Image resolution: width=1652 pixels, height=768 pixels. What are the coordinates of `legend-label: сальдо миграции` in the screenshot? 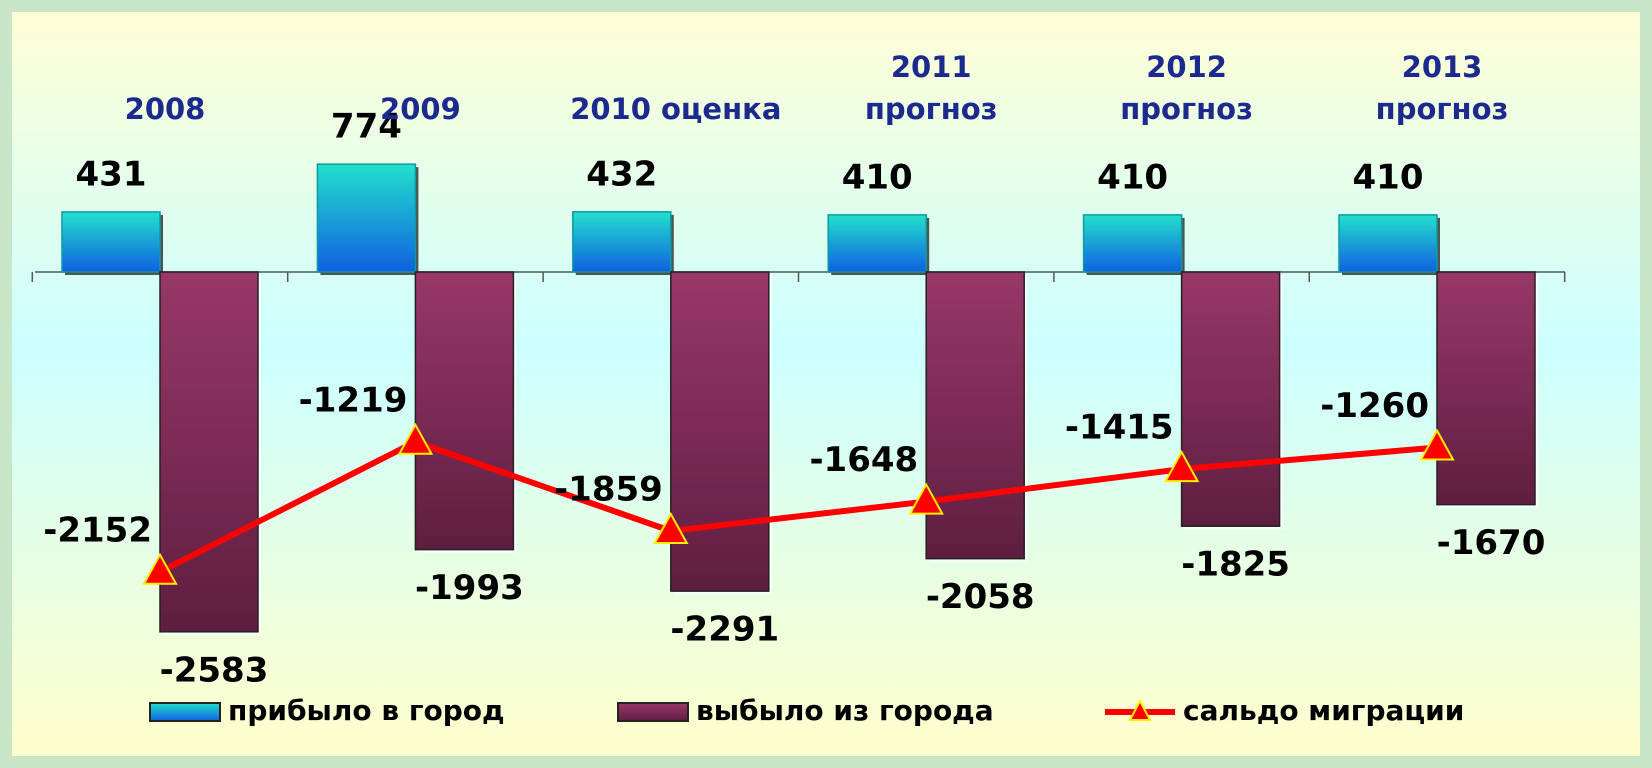 It's located at (1323, 710).